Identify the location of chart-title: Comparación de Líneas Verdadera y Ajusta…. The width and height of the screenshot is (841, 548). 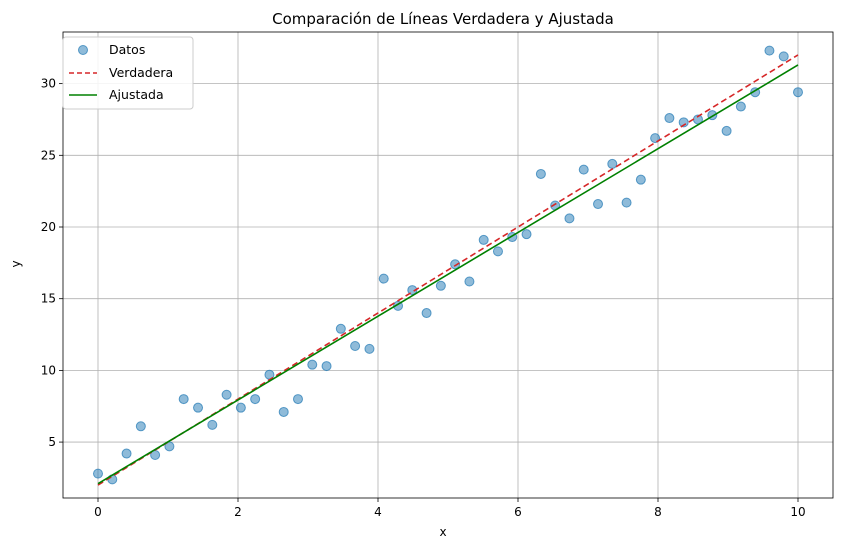
(443, 19).